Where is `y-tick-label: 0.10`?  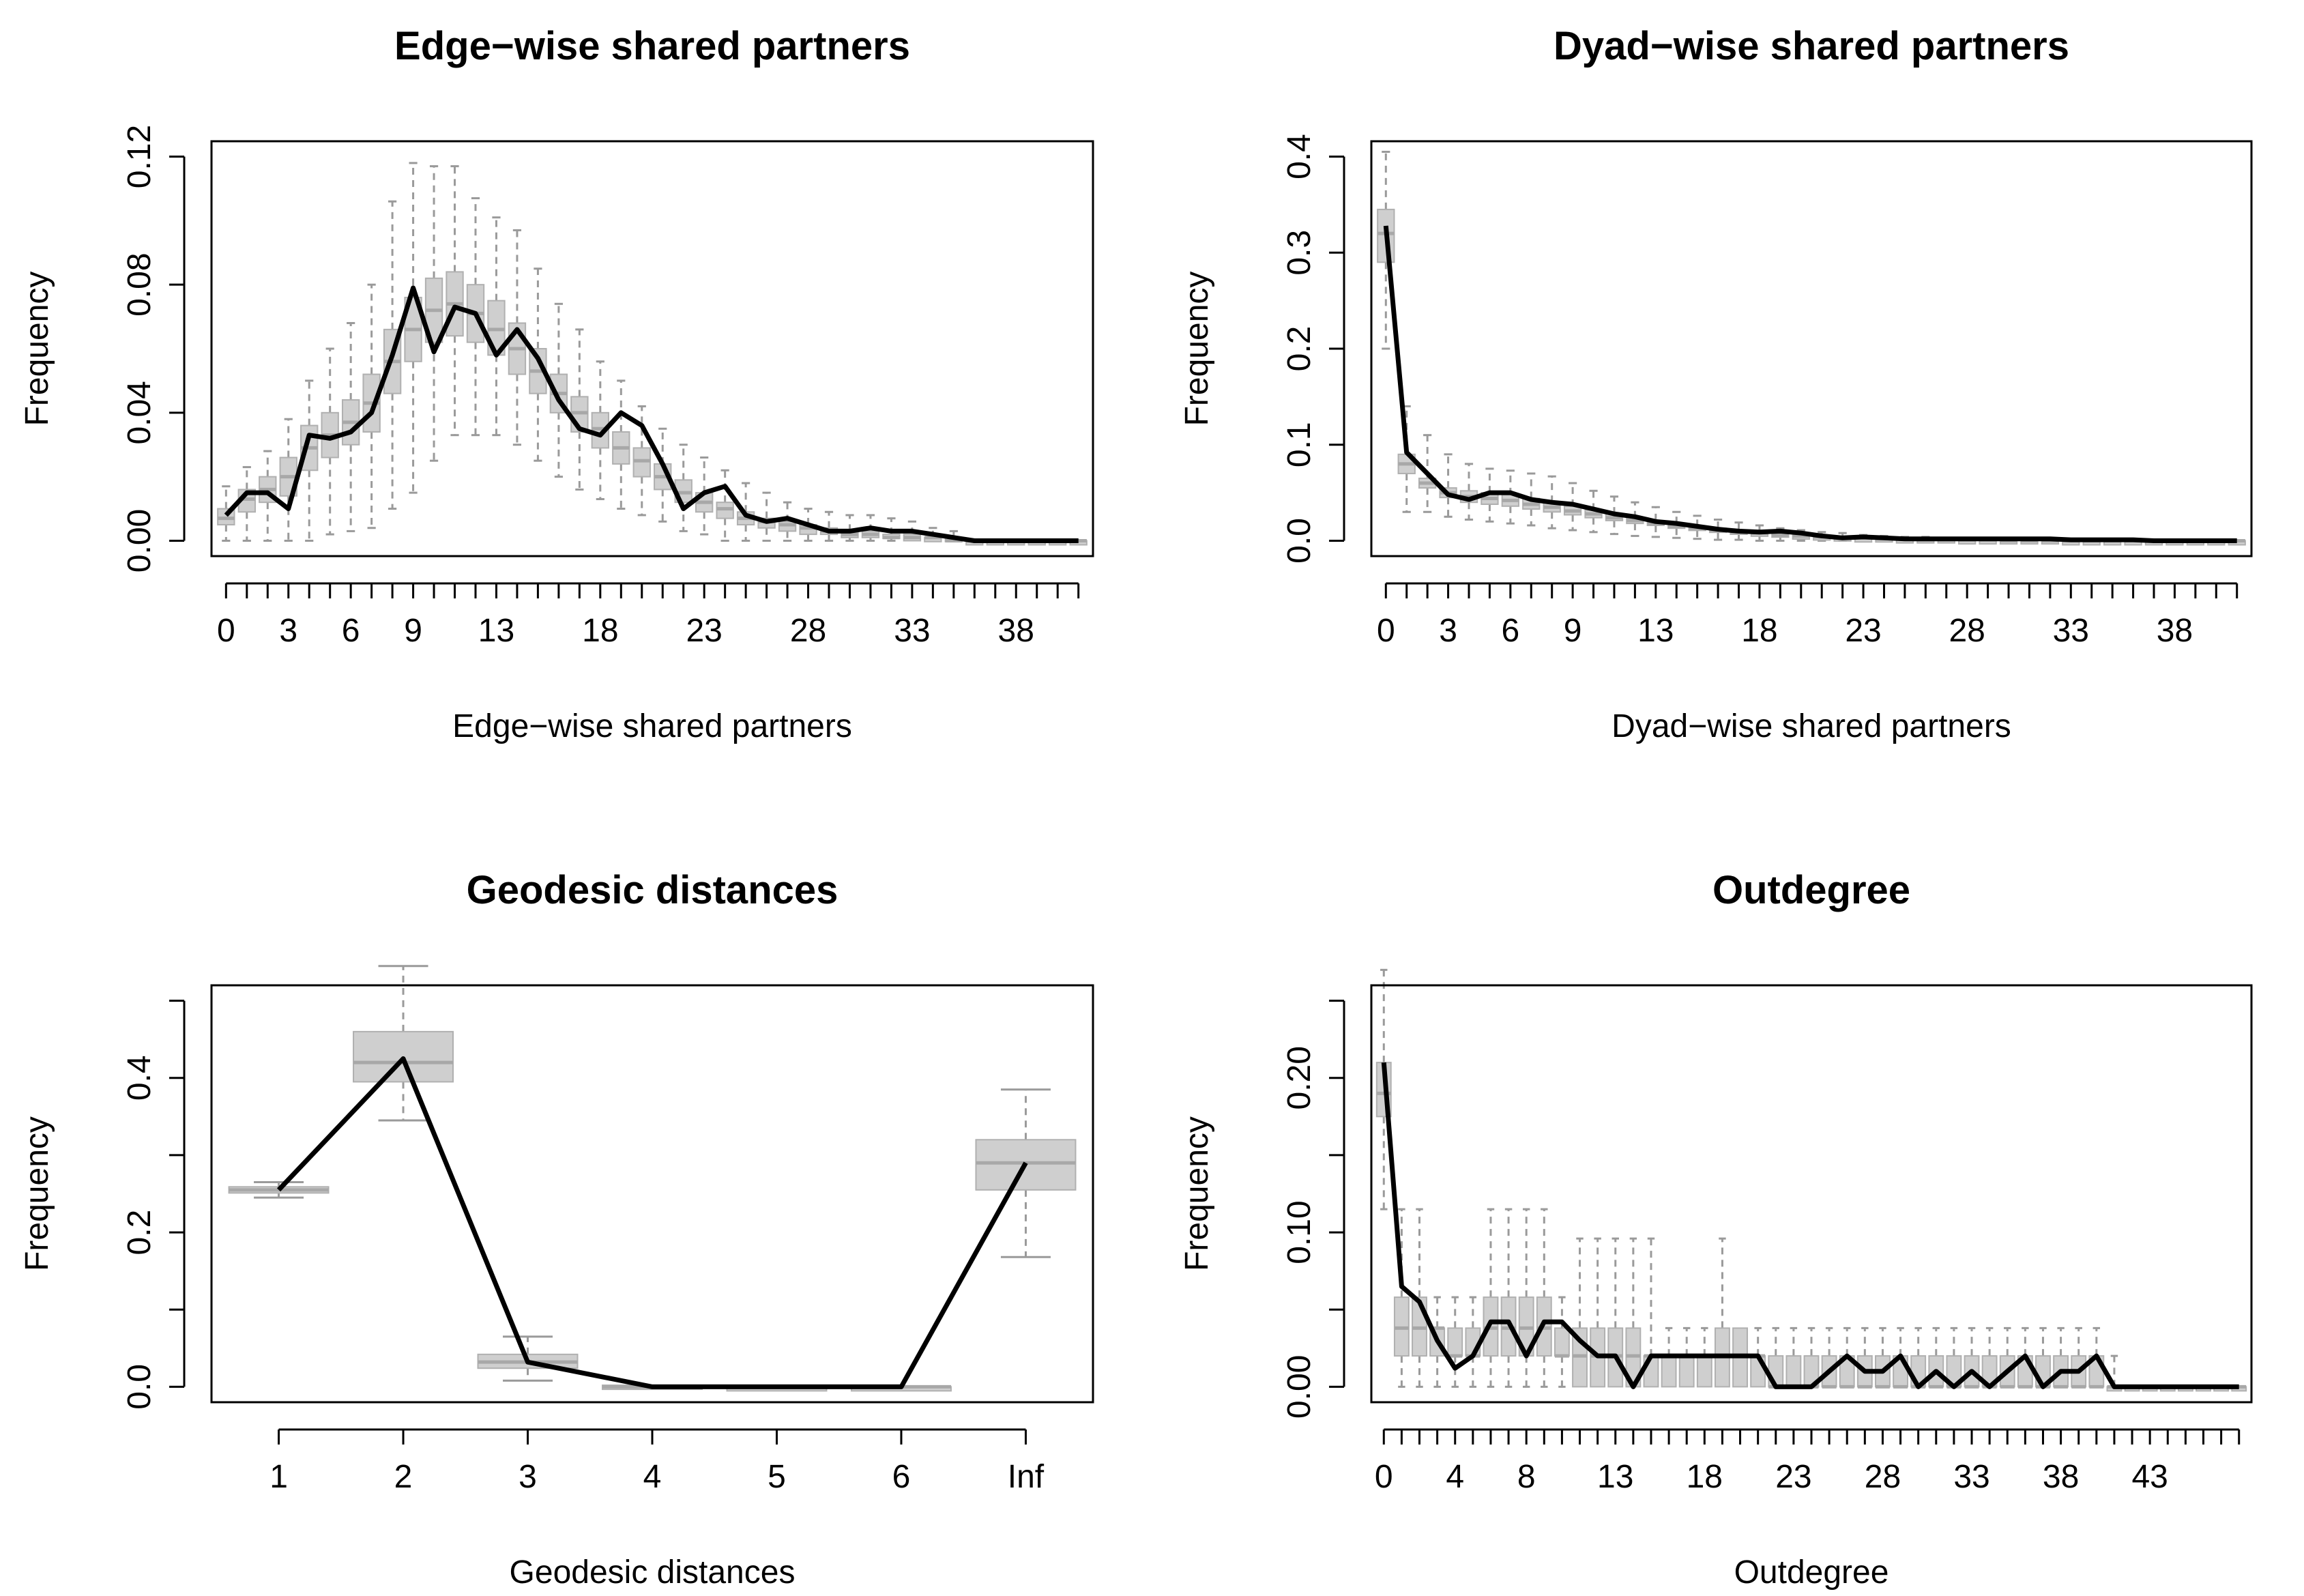 y-tick-label: 0.10 is located at coordinates (1299, 1232).